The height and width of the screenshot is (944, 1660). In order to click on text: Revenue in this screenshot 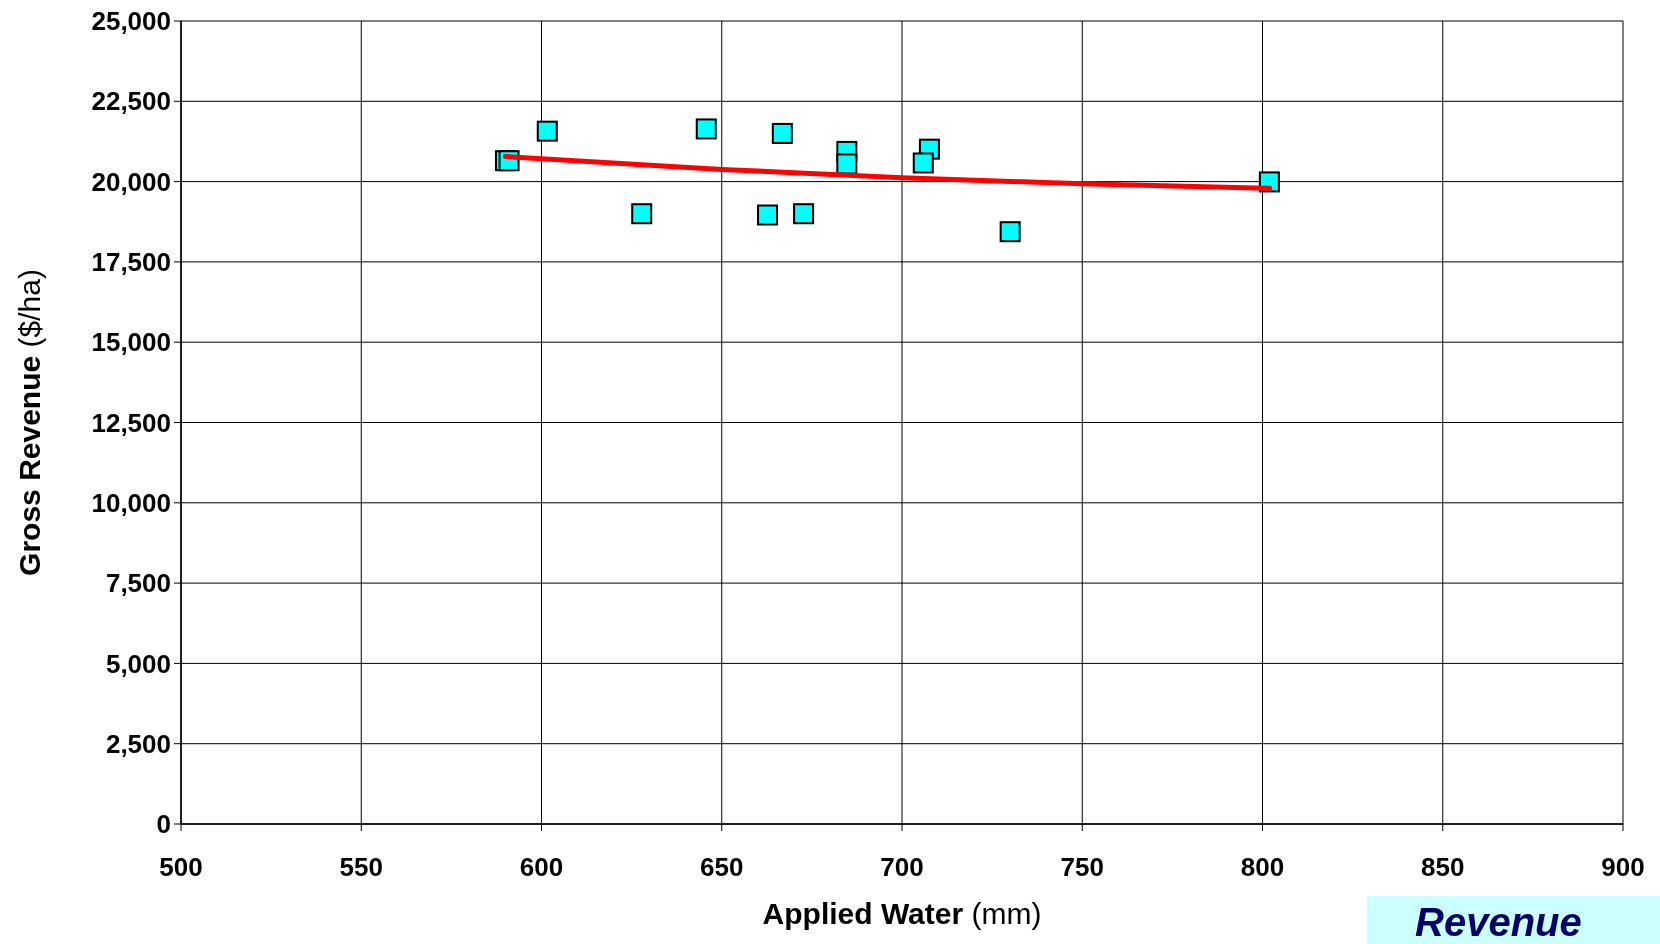, I will do `click(1498, 922)`.